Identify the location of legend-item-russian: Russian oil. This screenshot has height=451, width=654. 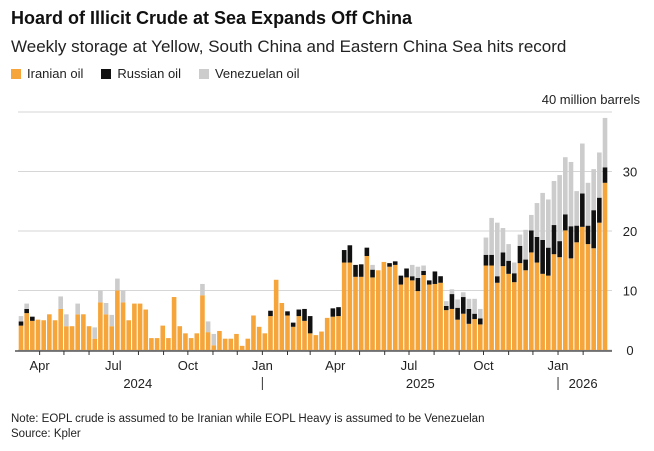
(141, 73).